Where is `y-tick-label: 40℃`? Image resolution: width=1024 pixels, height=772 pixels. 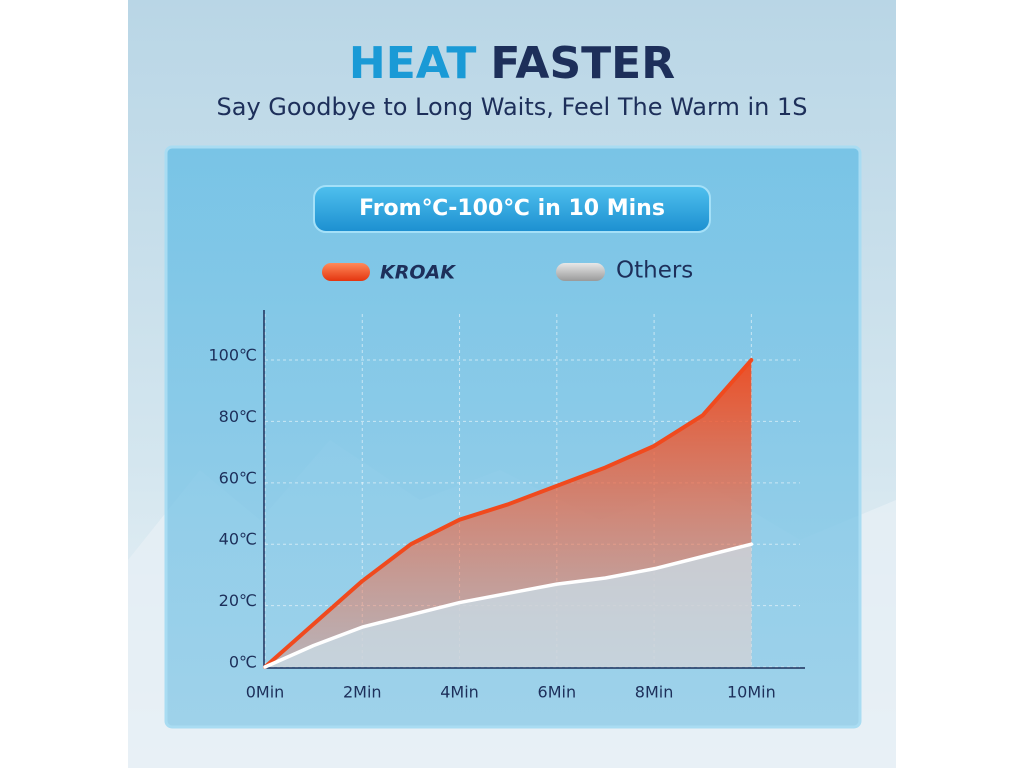
y-tick-label: 40℃ is located at coordinates (238, 539).